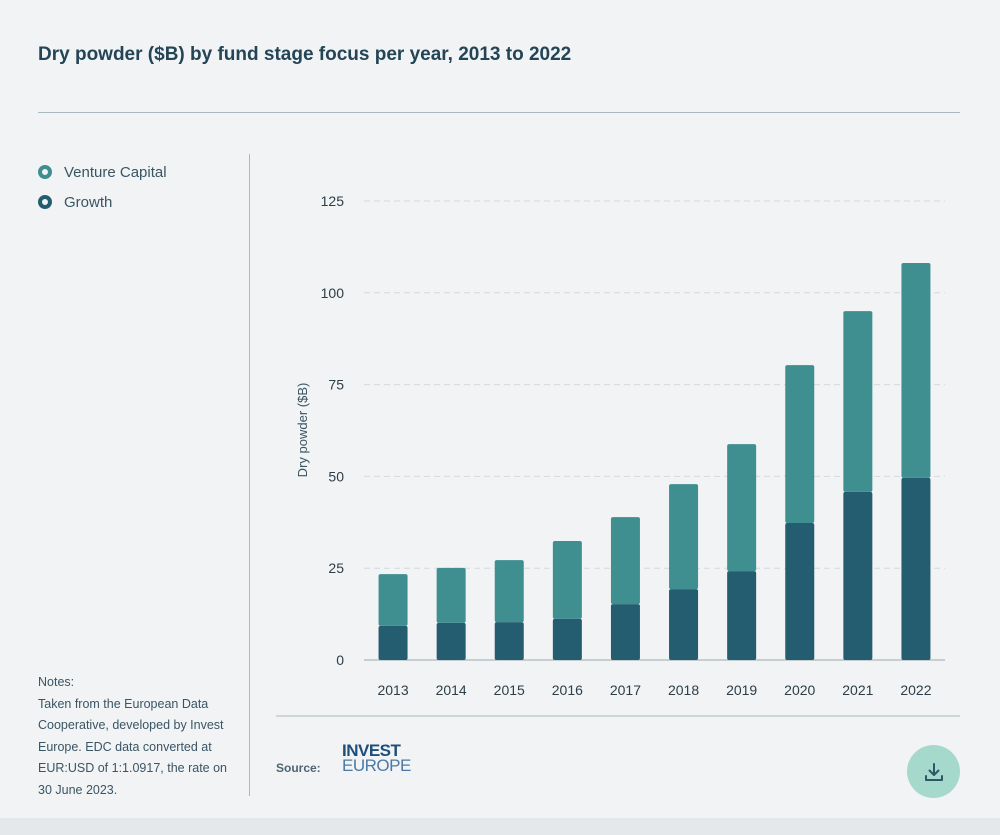 The image size is (1000, 835). I want to click on y-axis-label: Dry powder ($B), so click(302, 430).